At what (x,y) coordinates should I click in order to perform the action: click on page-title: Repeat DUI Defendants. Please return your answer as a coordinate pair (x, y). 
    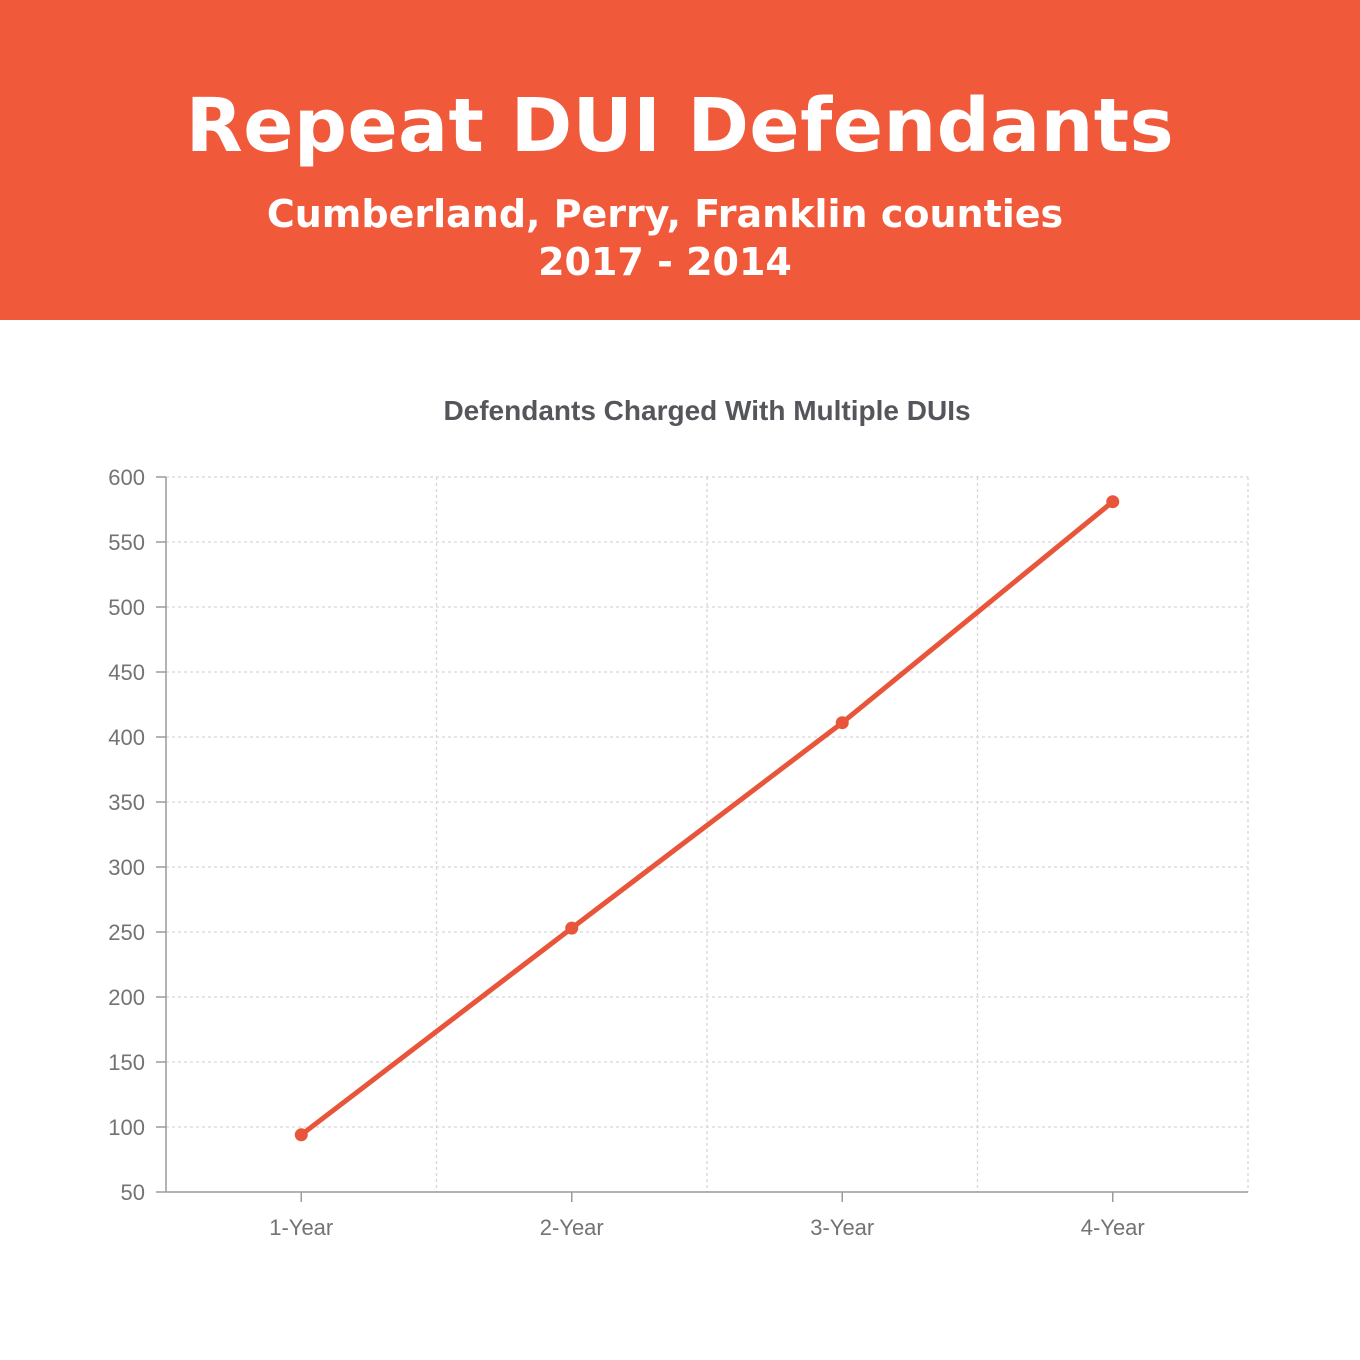
    Looking at the image, I should click on (680, 126).